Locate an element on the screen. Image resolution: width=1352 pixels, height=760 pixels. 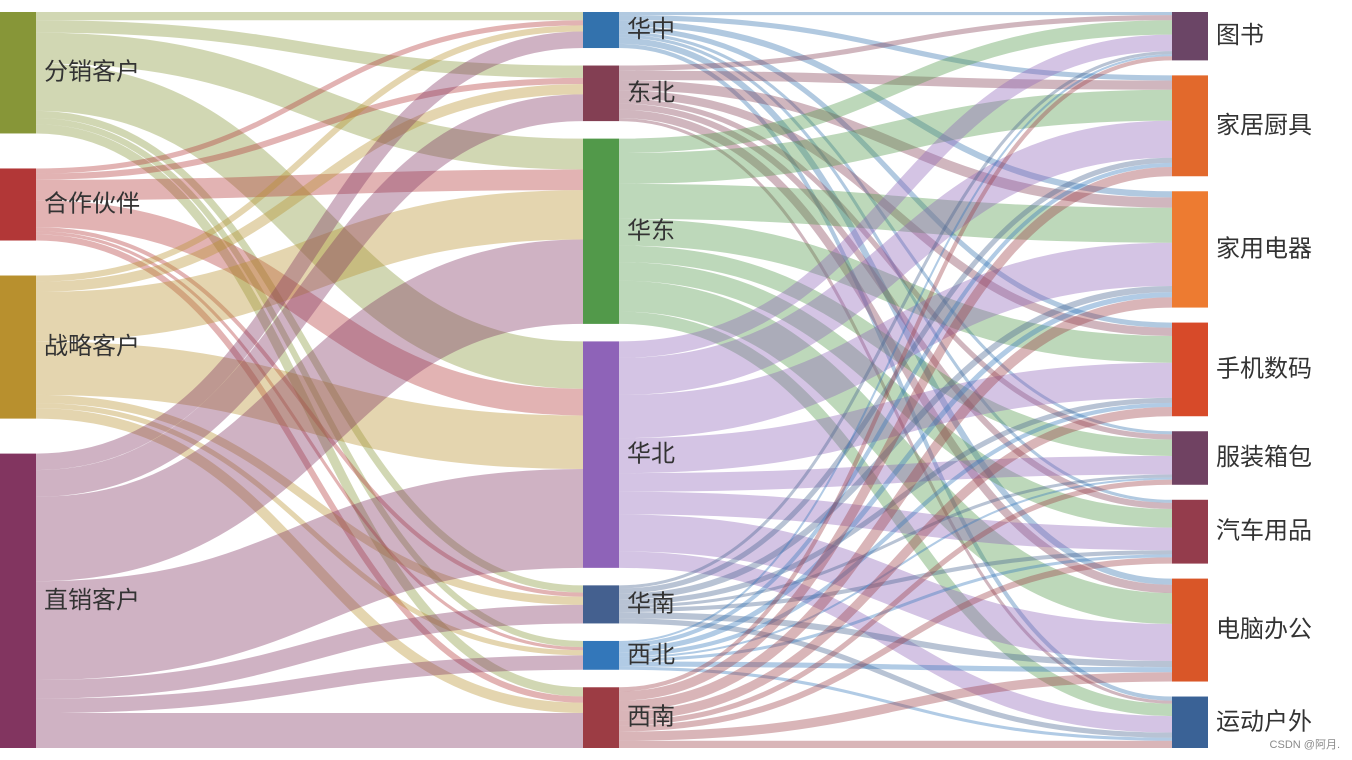
sankey-node-label: 西北 is located at coordinates (651, 654).